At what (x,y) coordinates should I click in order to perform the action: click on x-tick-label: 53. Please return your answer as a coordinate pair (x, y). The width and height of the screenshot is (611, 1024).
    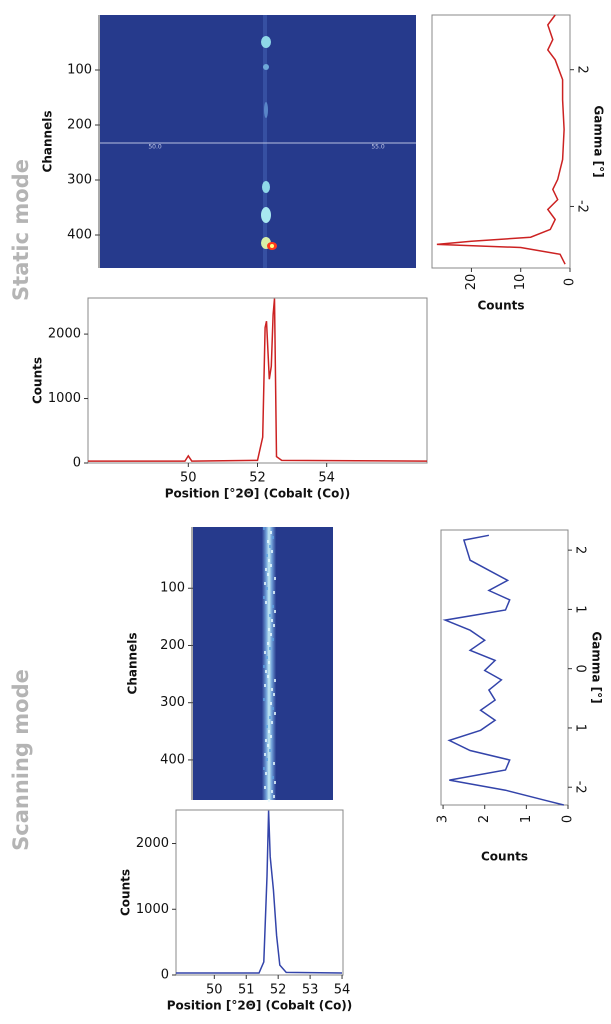
    Looking at the image, I should click on (310, 990).